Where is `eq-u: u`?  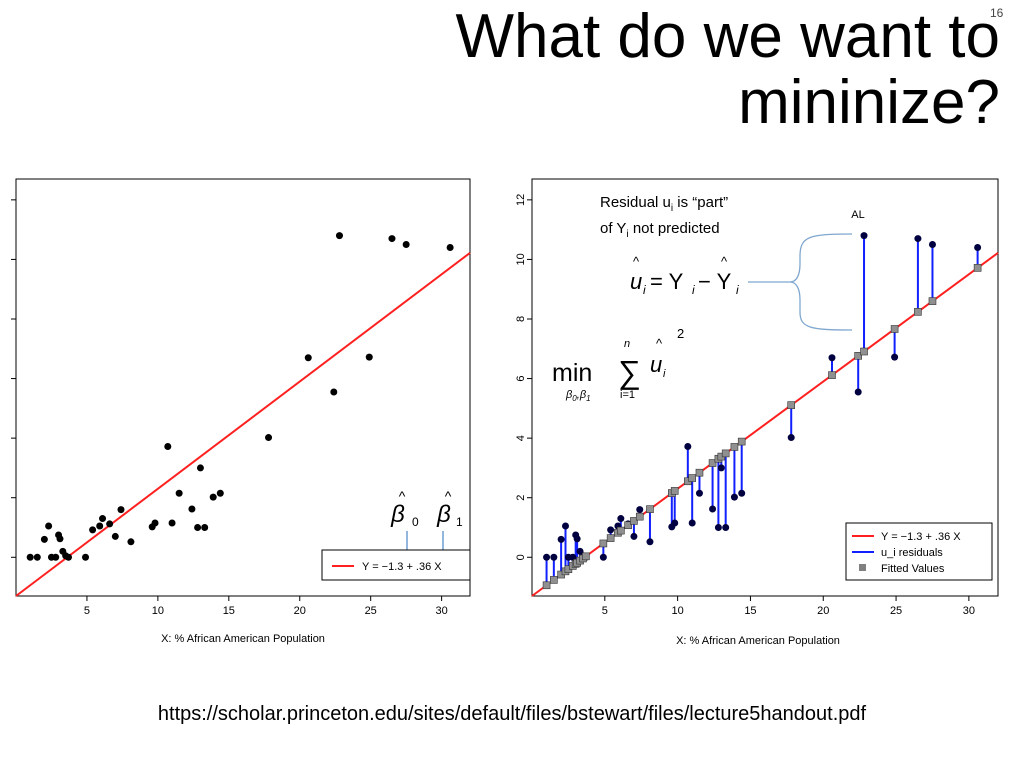 eq-u: u is located at coordinates (636, 281).